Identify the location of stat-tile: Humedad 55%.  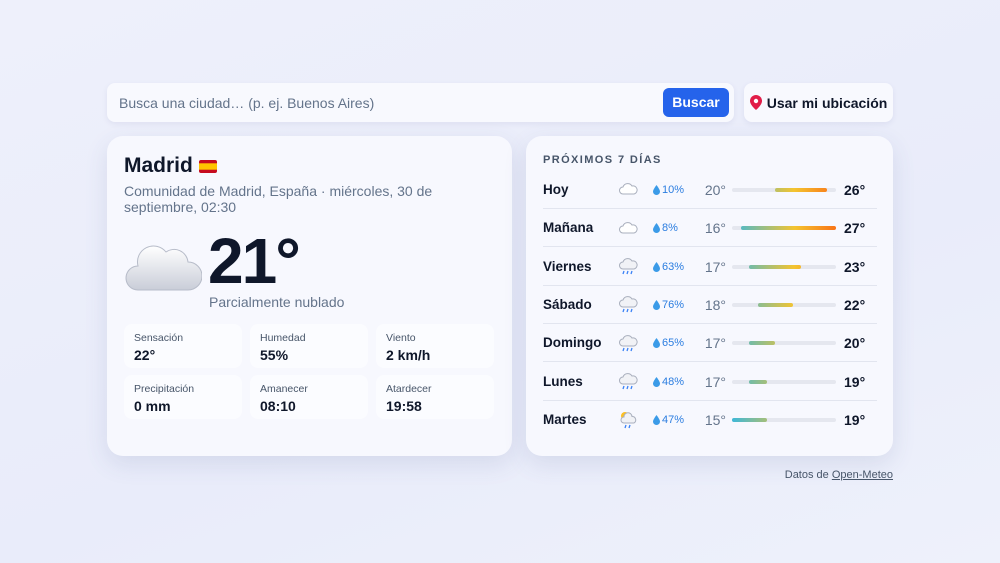
(309, 346).